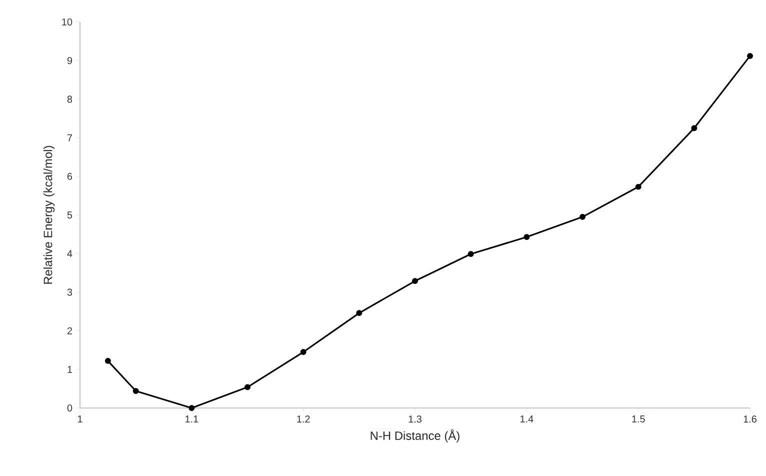  What do you see at coordinates (49, 215) in the screenshot?
I see `y-axis-title: Relative Energy (kcal/mol)` at bounding box center [49, 215].